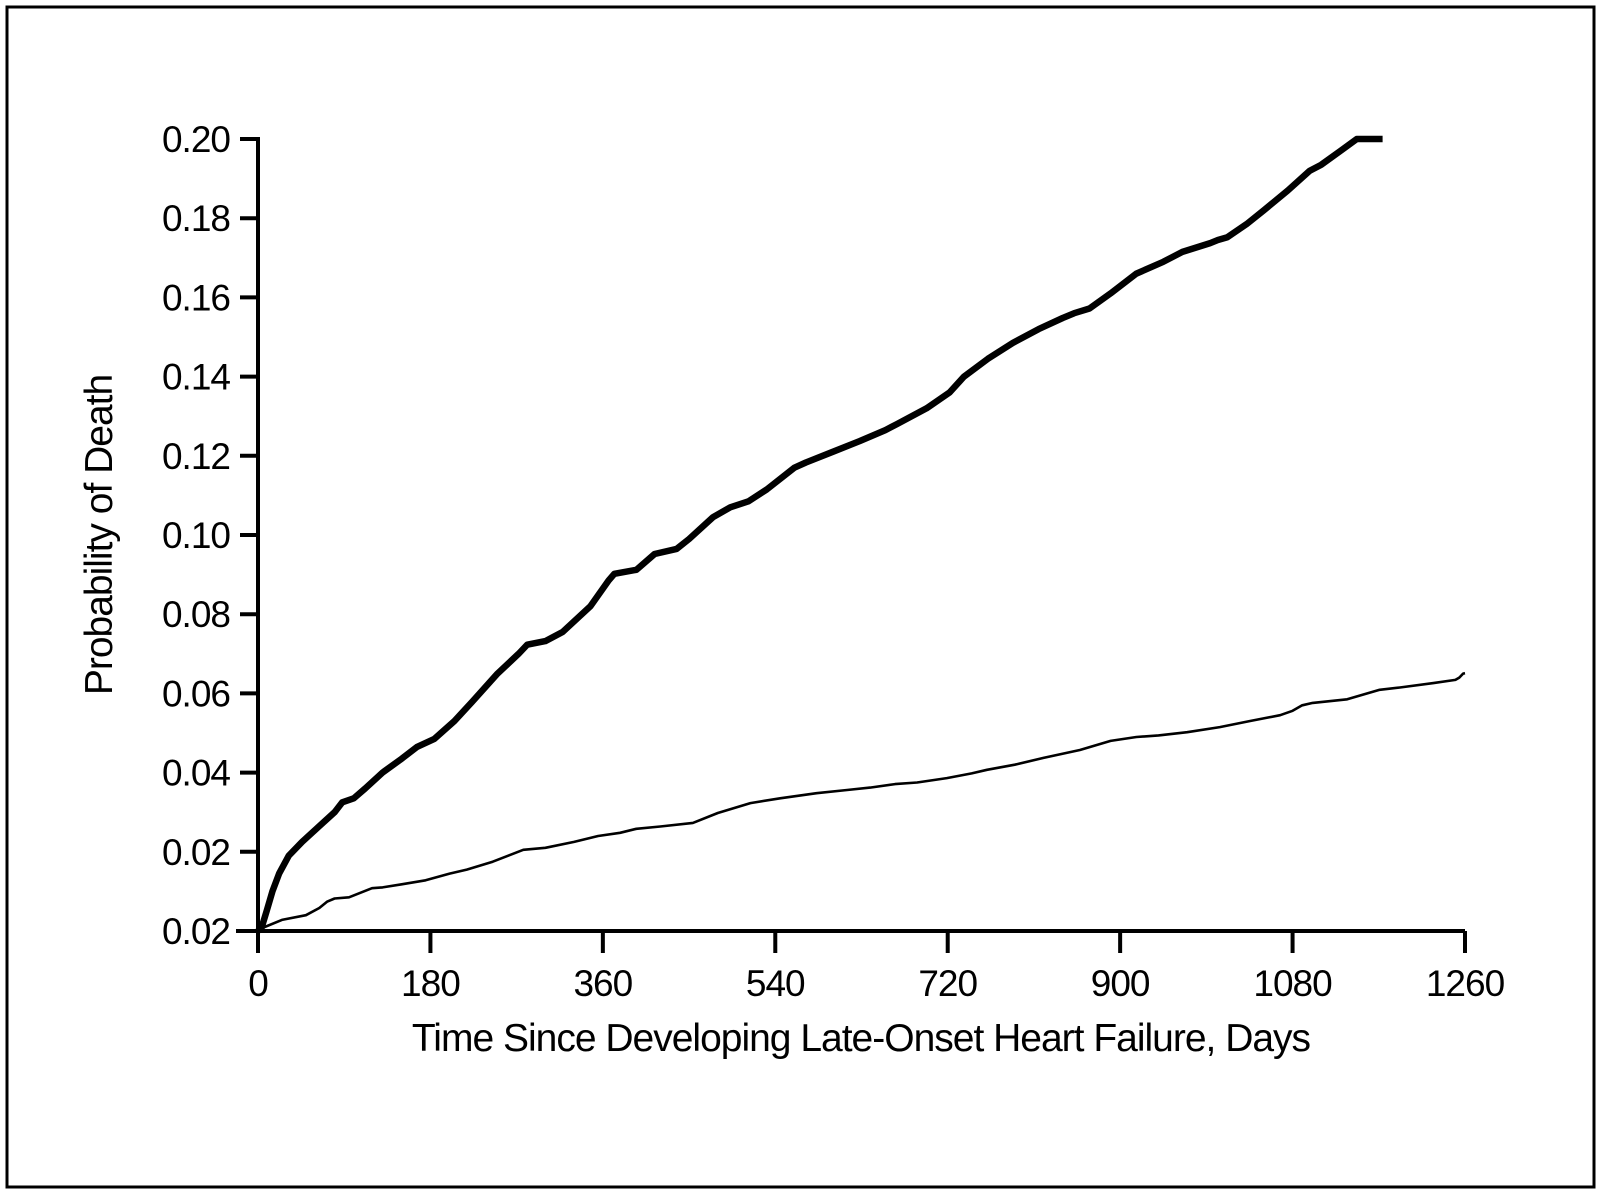 The image size is (1601, 1194). I want to click on x-tick-label: 0, so click(258, 983).